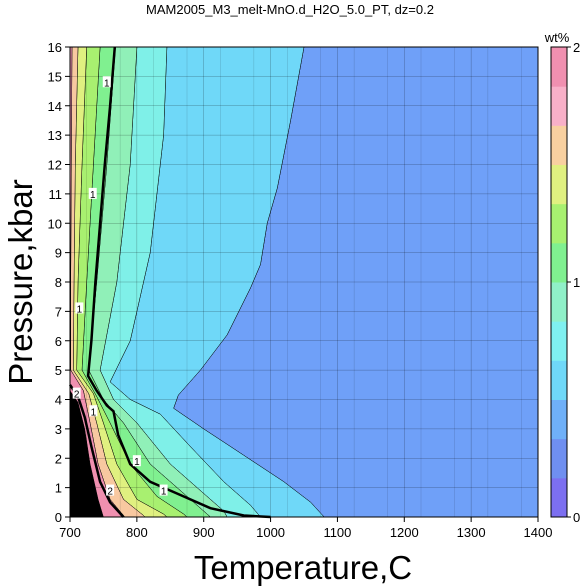 The width and height of the screenshot is (585, 587). What do you see at coordinates (55, 165) in the screenshot?
I see `y-tick-label: 12` at bounding box center [55, 165].